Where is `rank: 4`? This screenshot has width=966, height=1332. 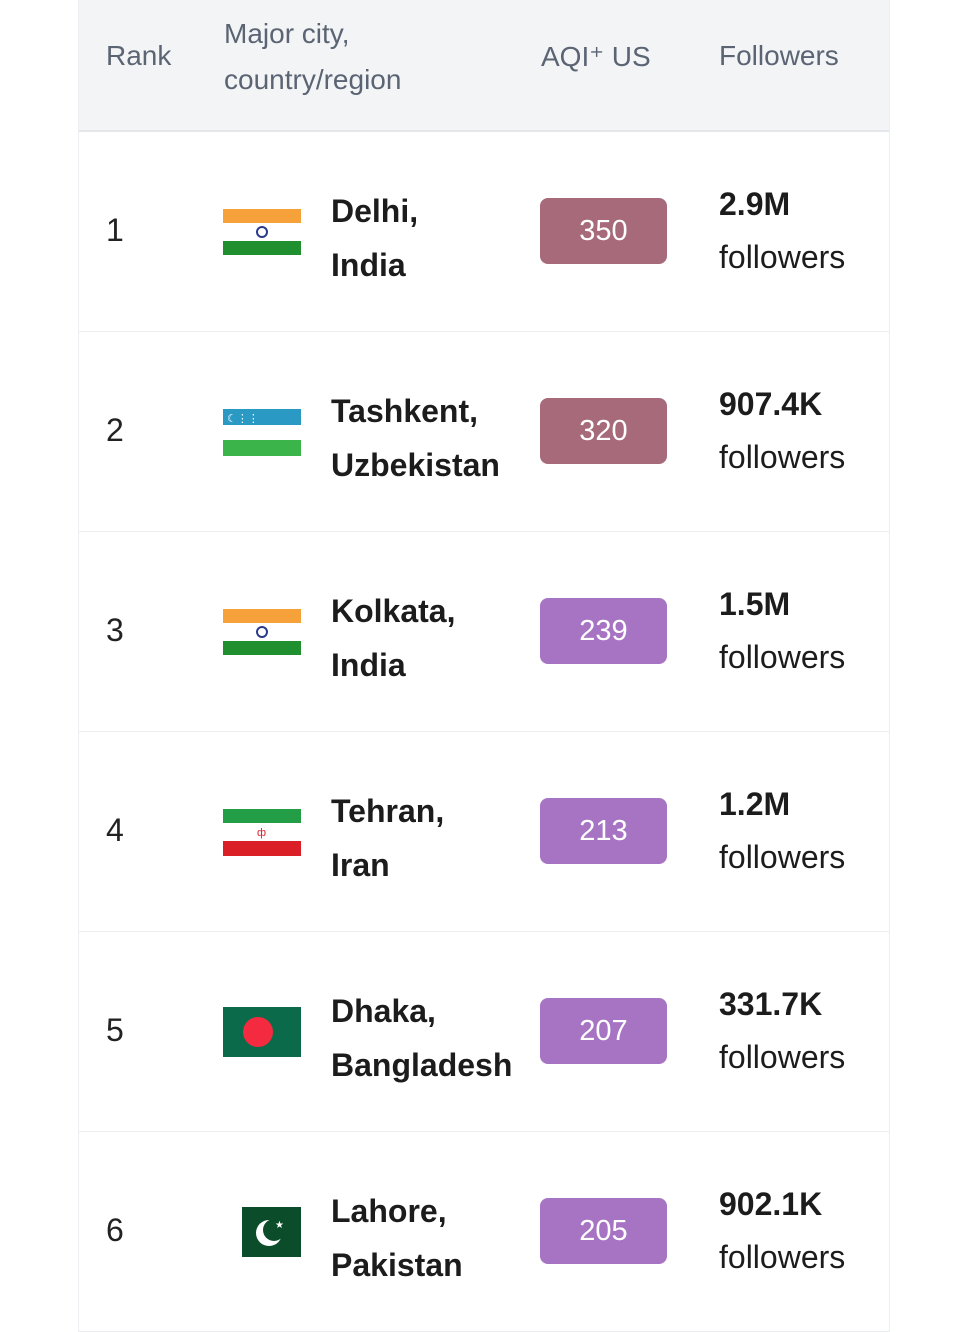 rank: 4 is located at coordinates (115, 830).